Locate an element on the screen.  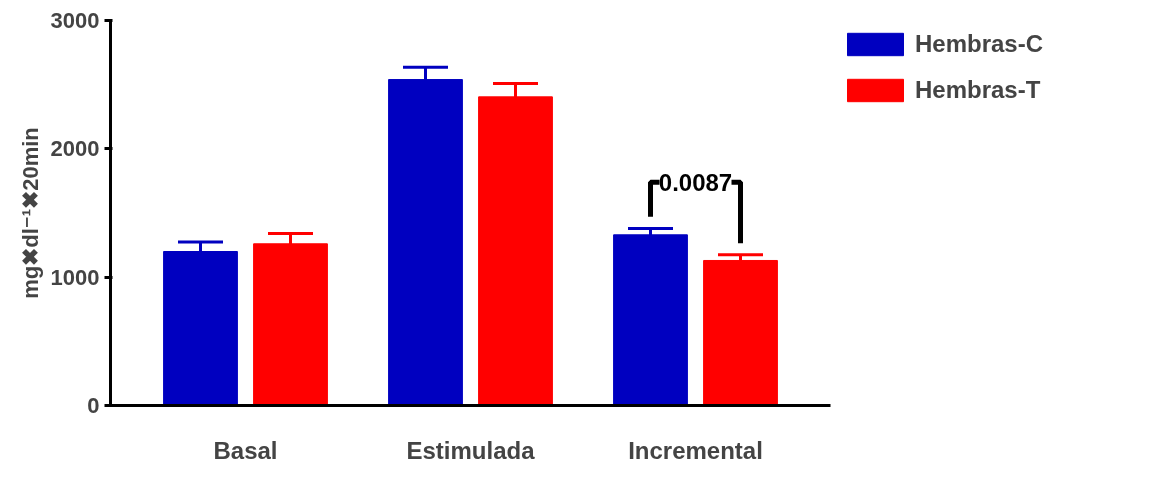
y-tick-label: 1000 is located at coordinates (75, 277).